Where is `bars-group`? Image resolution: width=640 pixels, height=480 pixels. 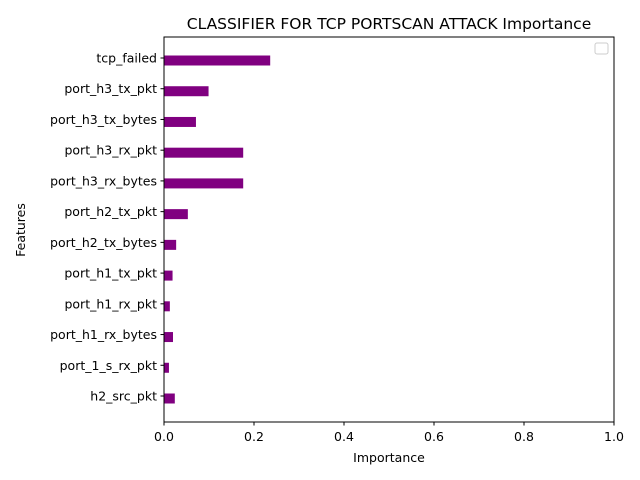
bars-group is located at coordinates (217, 229).